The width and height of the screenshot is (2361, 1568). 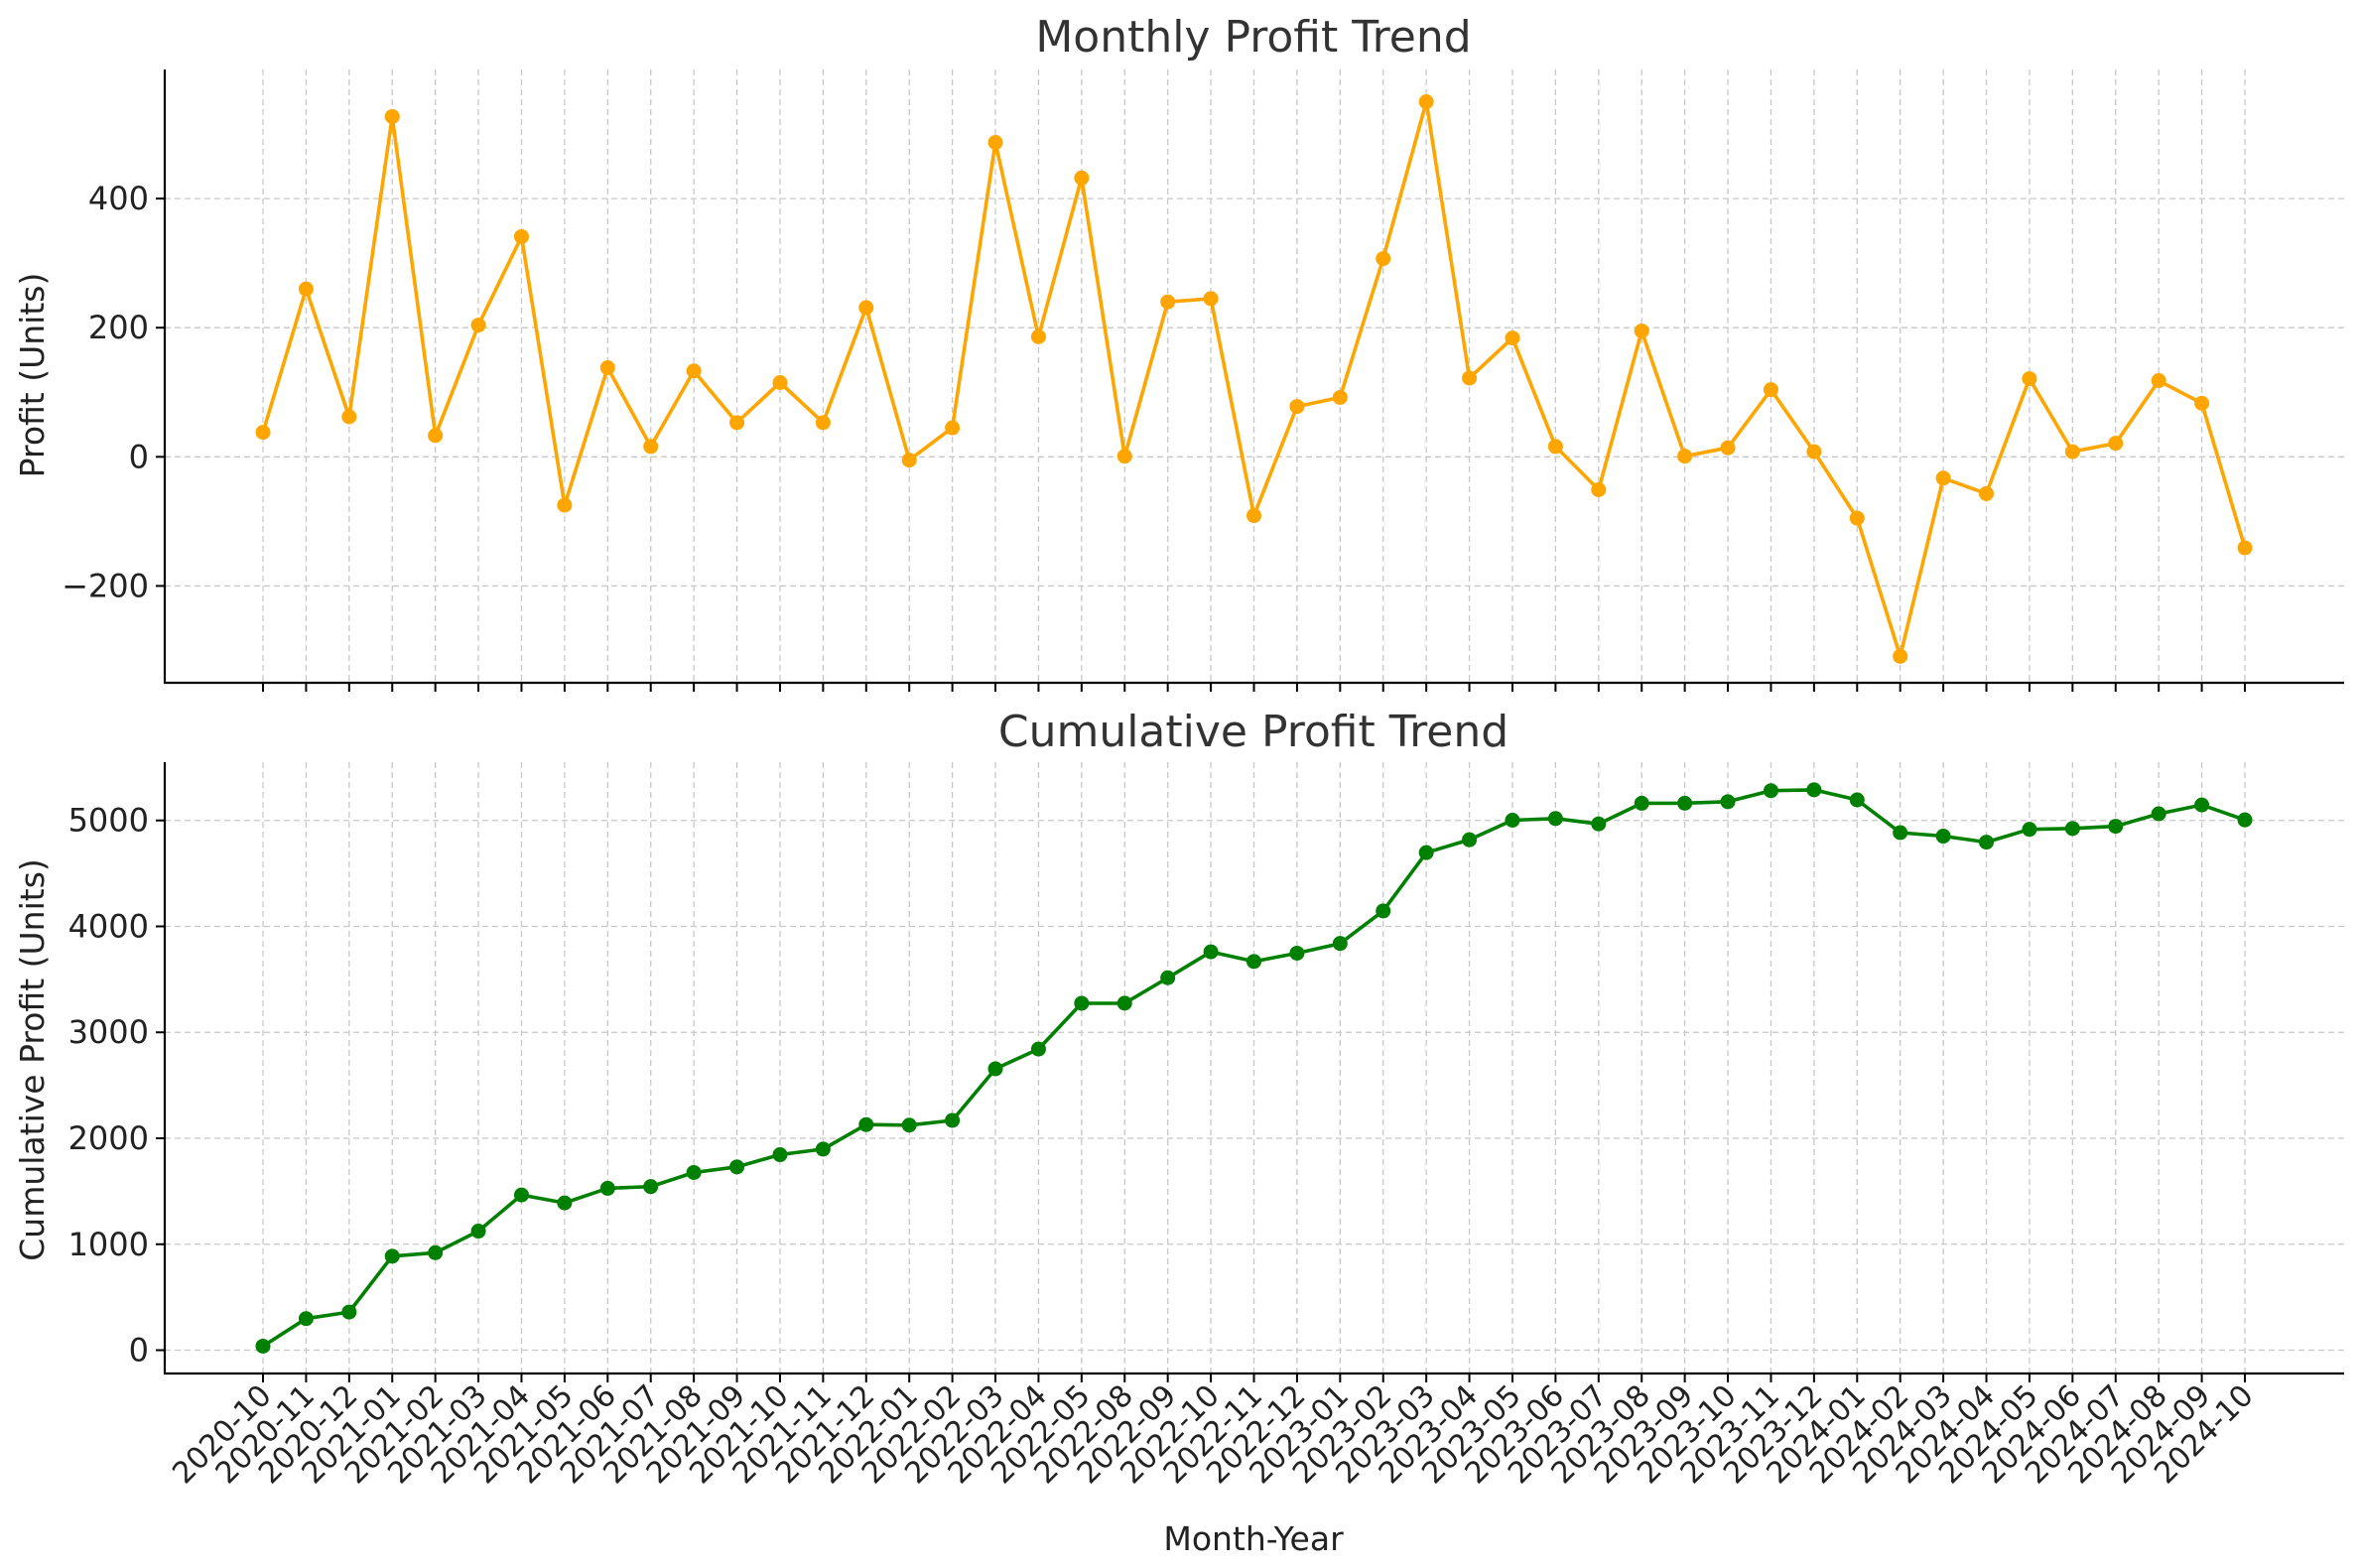 I want to click on cumulative-ytick-label: 0, so click(x=139, y=1351).